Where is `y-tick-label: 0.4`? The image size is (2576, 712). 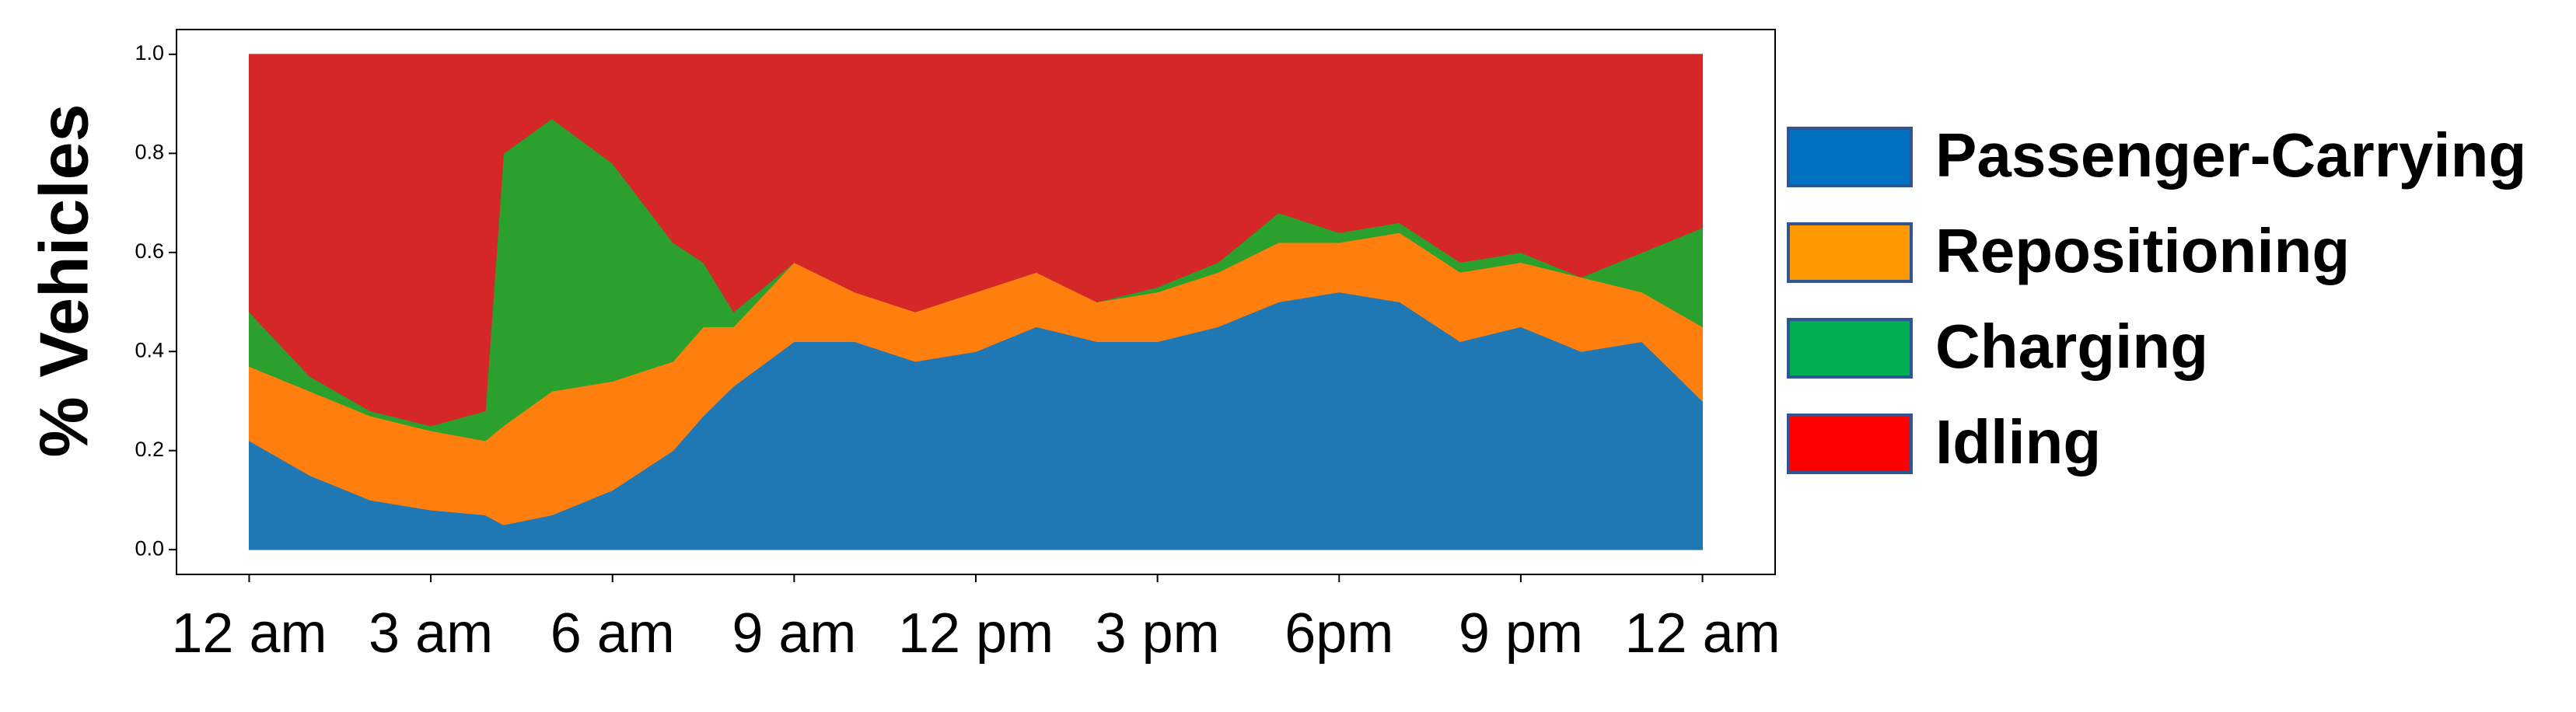
y-tick-label: 0.4 is located at coordinates (149, 349).